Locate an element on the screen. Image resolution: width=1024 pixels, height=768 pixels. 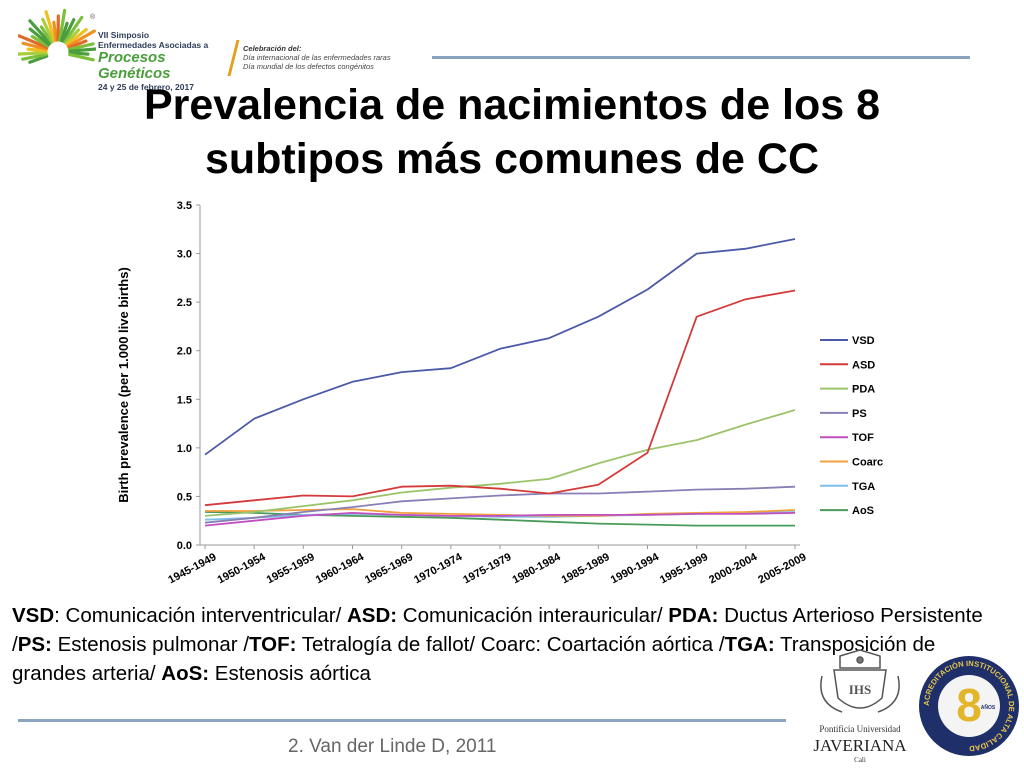
caption-abbreviation: VSD is located at coordinates (33, 615).